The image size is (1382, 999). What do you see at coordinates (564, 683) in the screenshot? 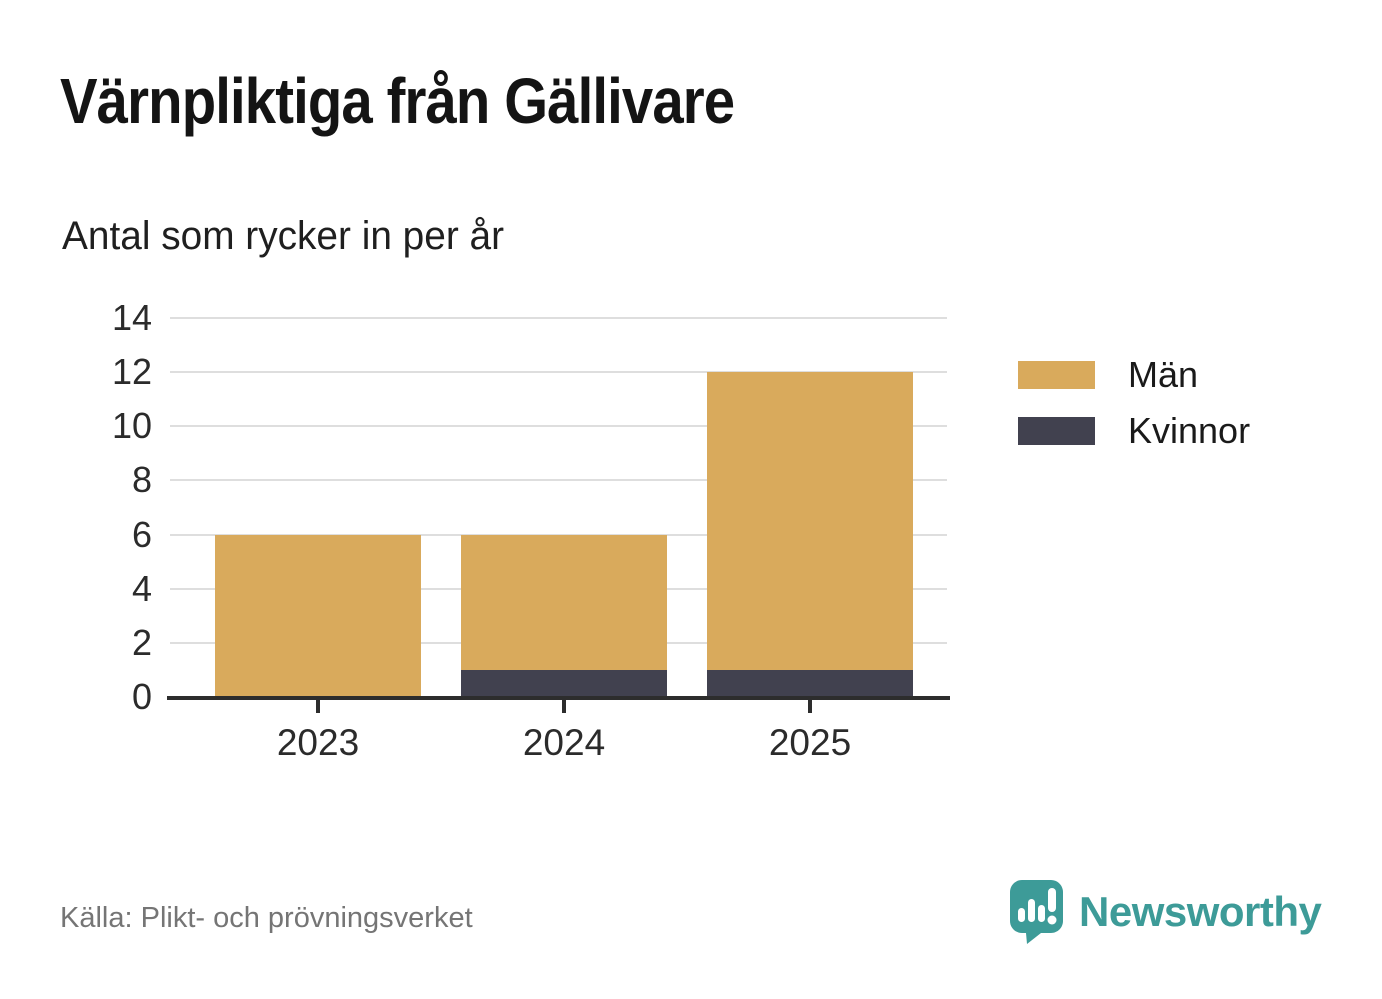
I see `bar-segment-2024-kvinnor` at bounding box center [564, 683].